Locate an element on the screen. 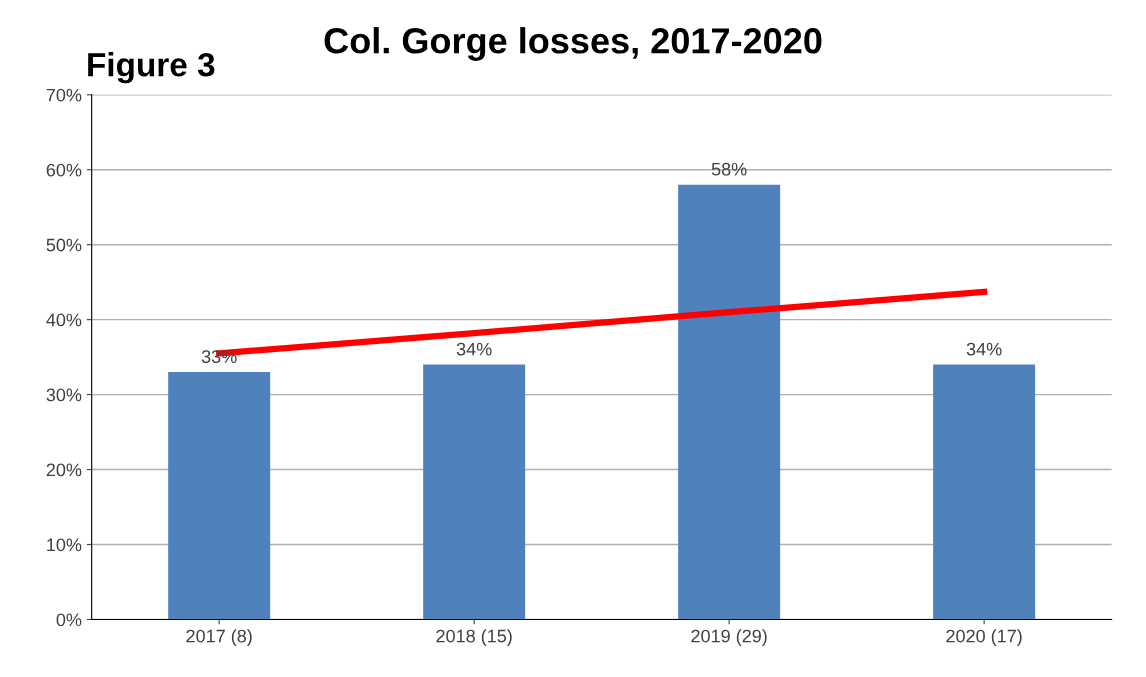 The height and width of the screenshot is (677, 1146). chart-title: Col. Gorge losses, 2017-2020 is located at coordinates (573, 44).